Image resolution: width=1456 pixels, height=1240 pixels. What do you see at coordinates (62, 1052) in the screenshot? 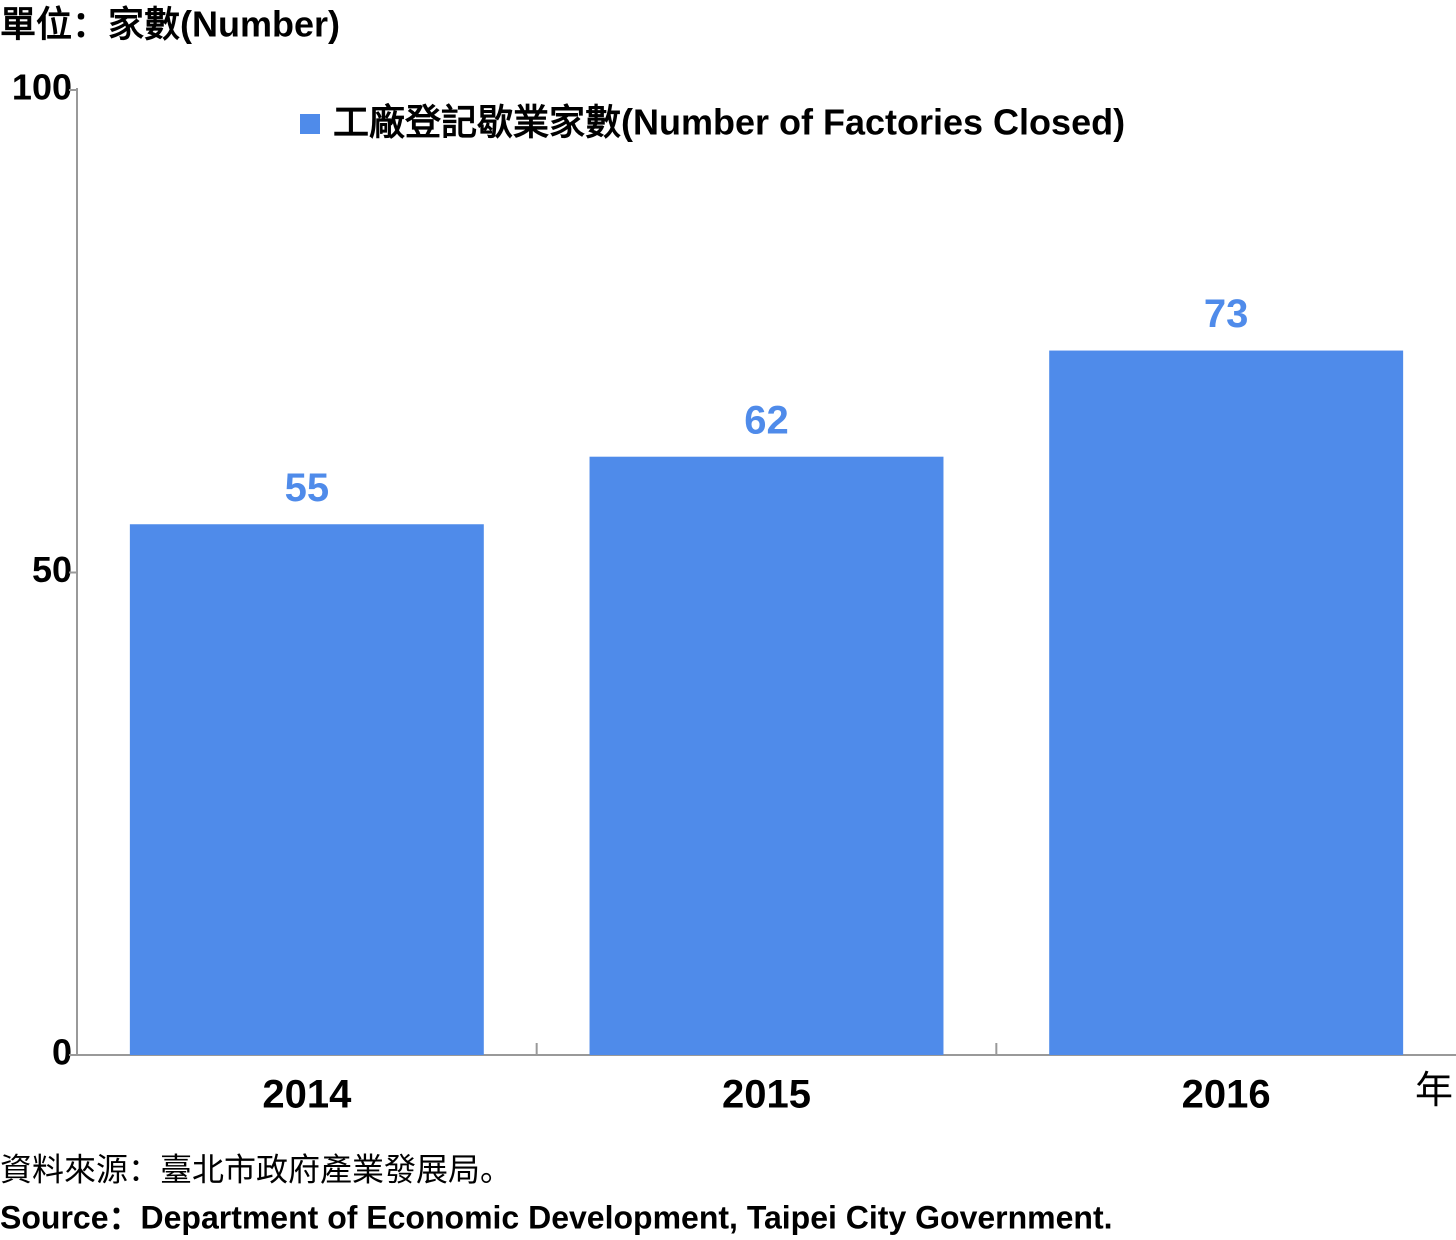
I see `y-tick-label: 0` at bounding box center [62, 1052].